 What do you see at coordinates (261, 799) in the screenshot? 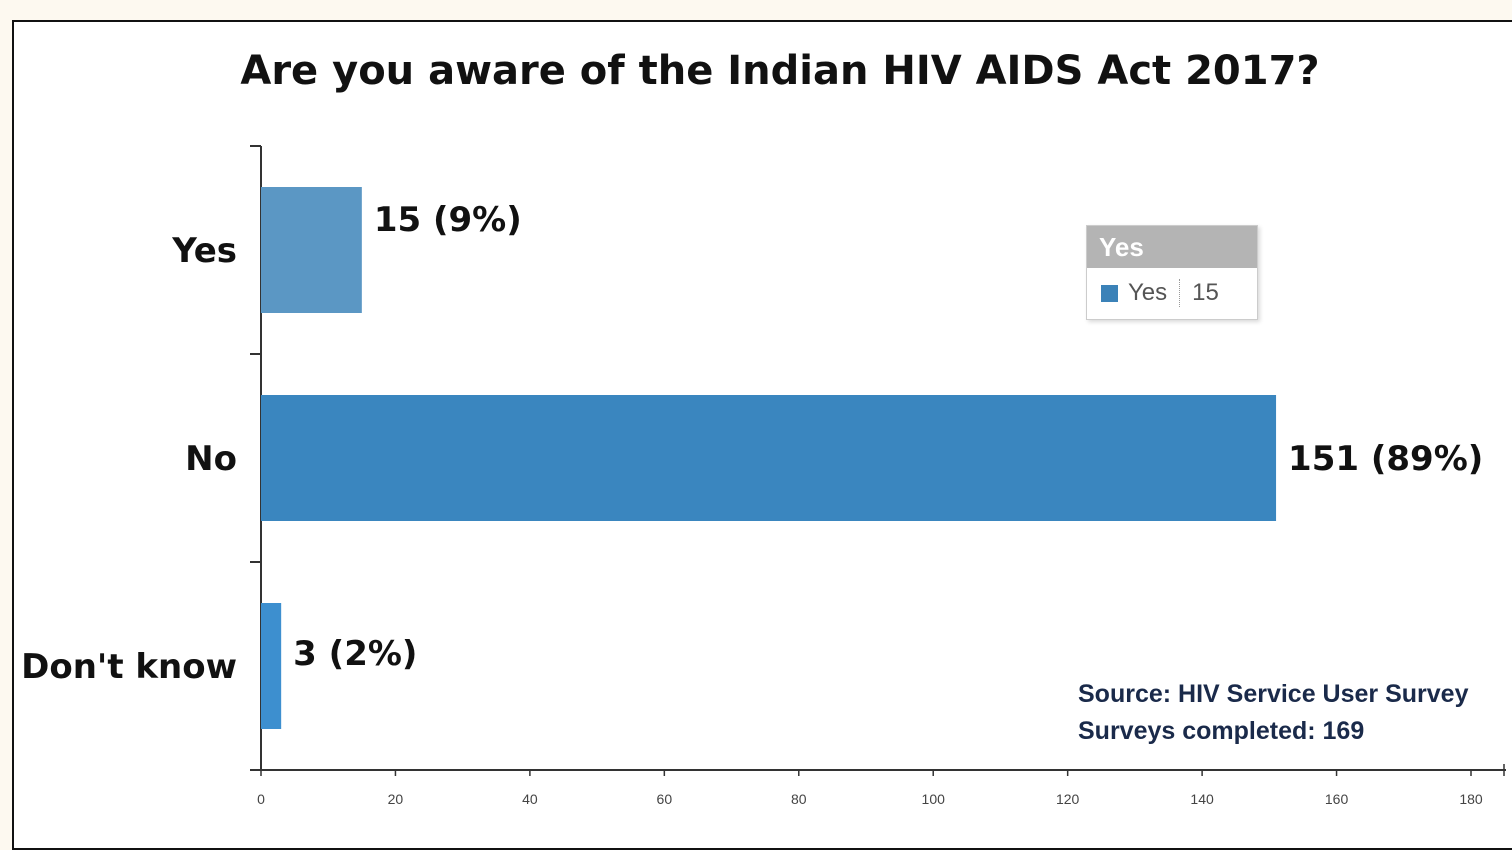
I see `x-tick-label: 0` at bounding box center [261, 799].